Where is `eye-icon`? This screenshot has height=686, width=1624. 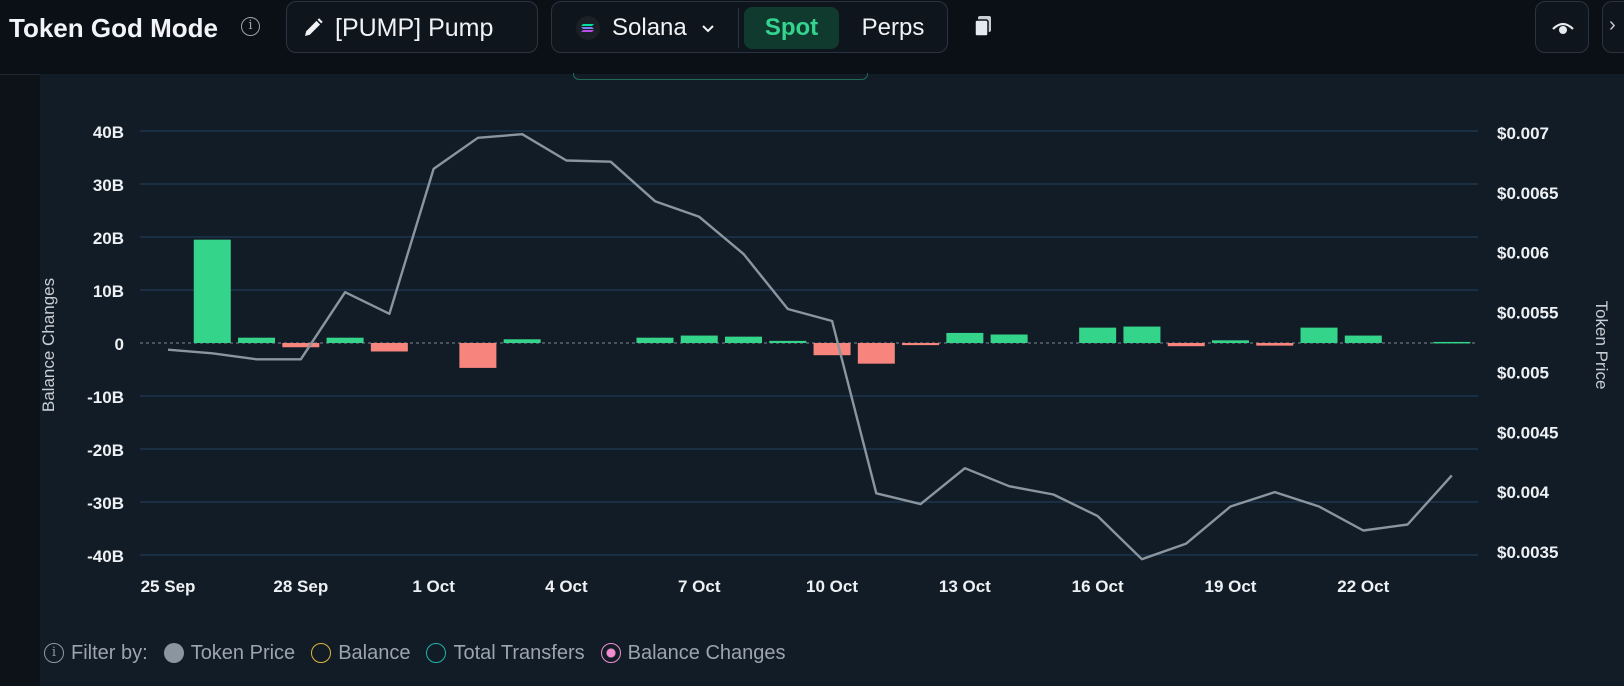
eye-icon is located at coordinates (1563, 28).